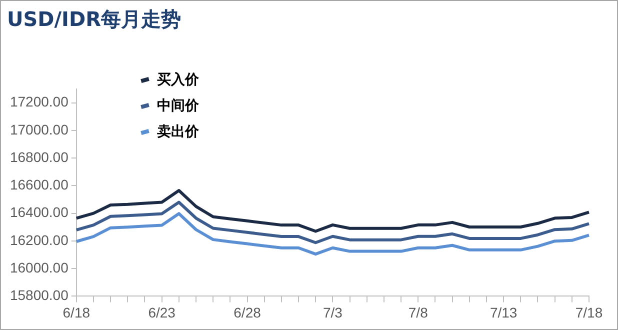 The height and width of the screenshot is (330, 618). Describe the element at coordinates (39, 156) in the screenshot. I see `y-tick-label: 16800.00` at that location.